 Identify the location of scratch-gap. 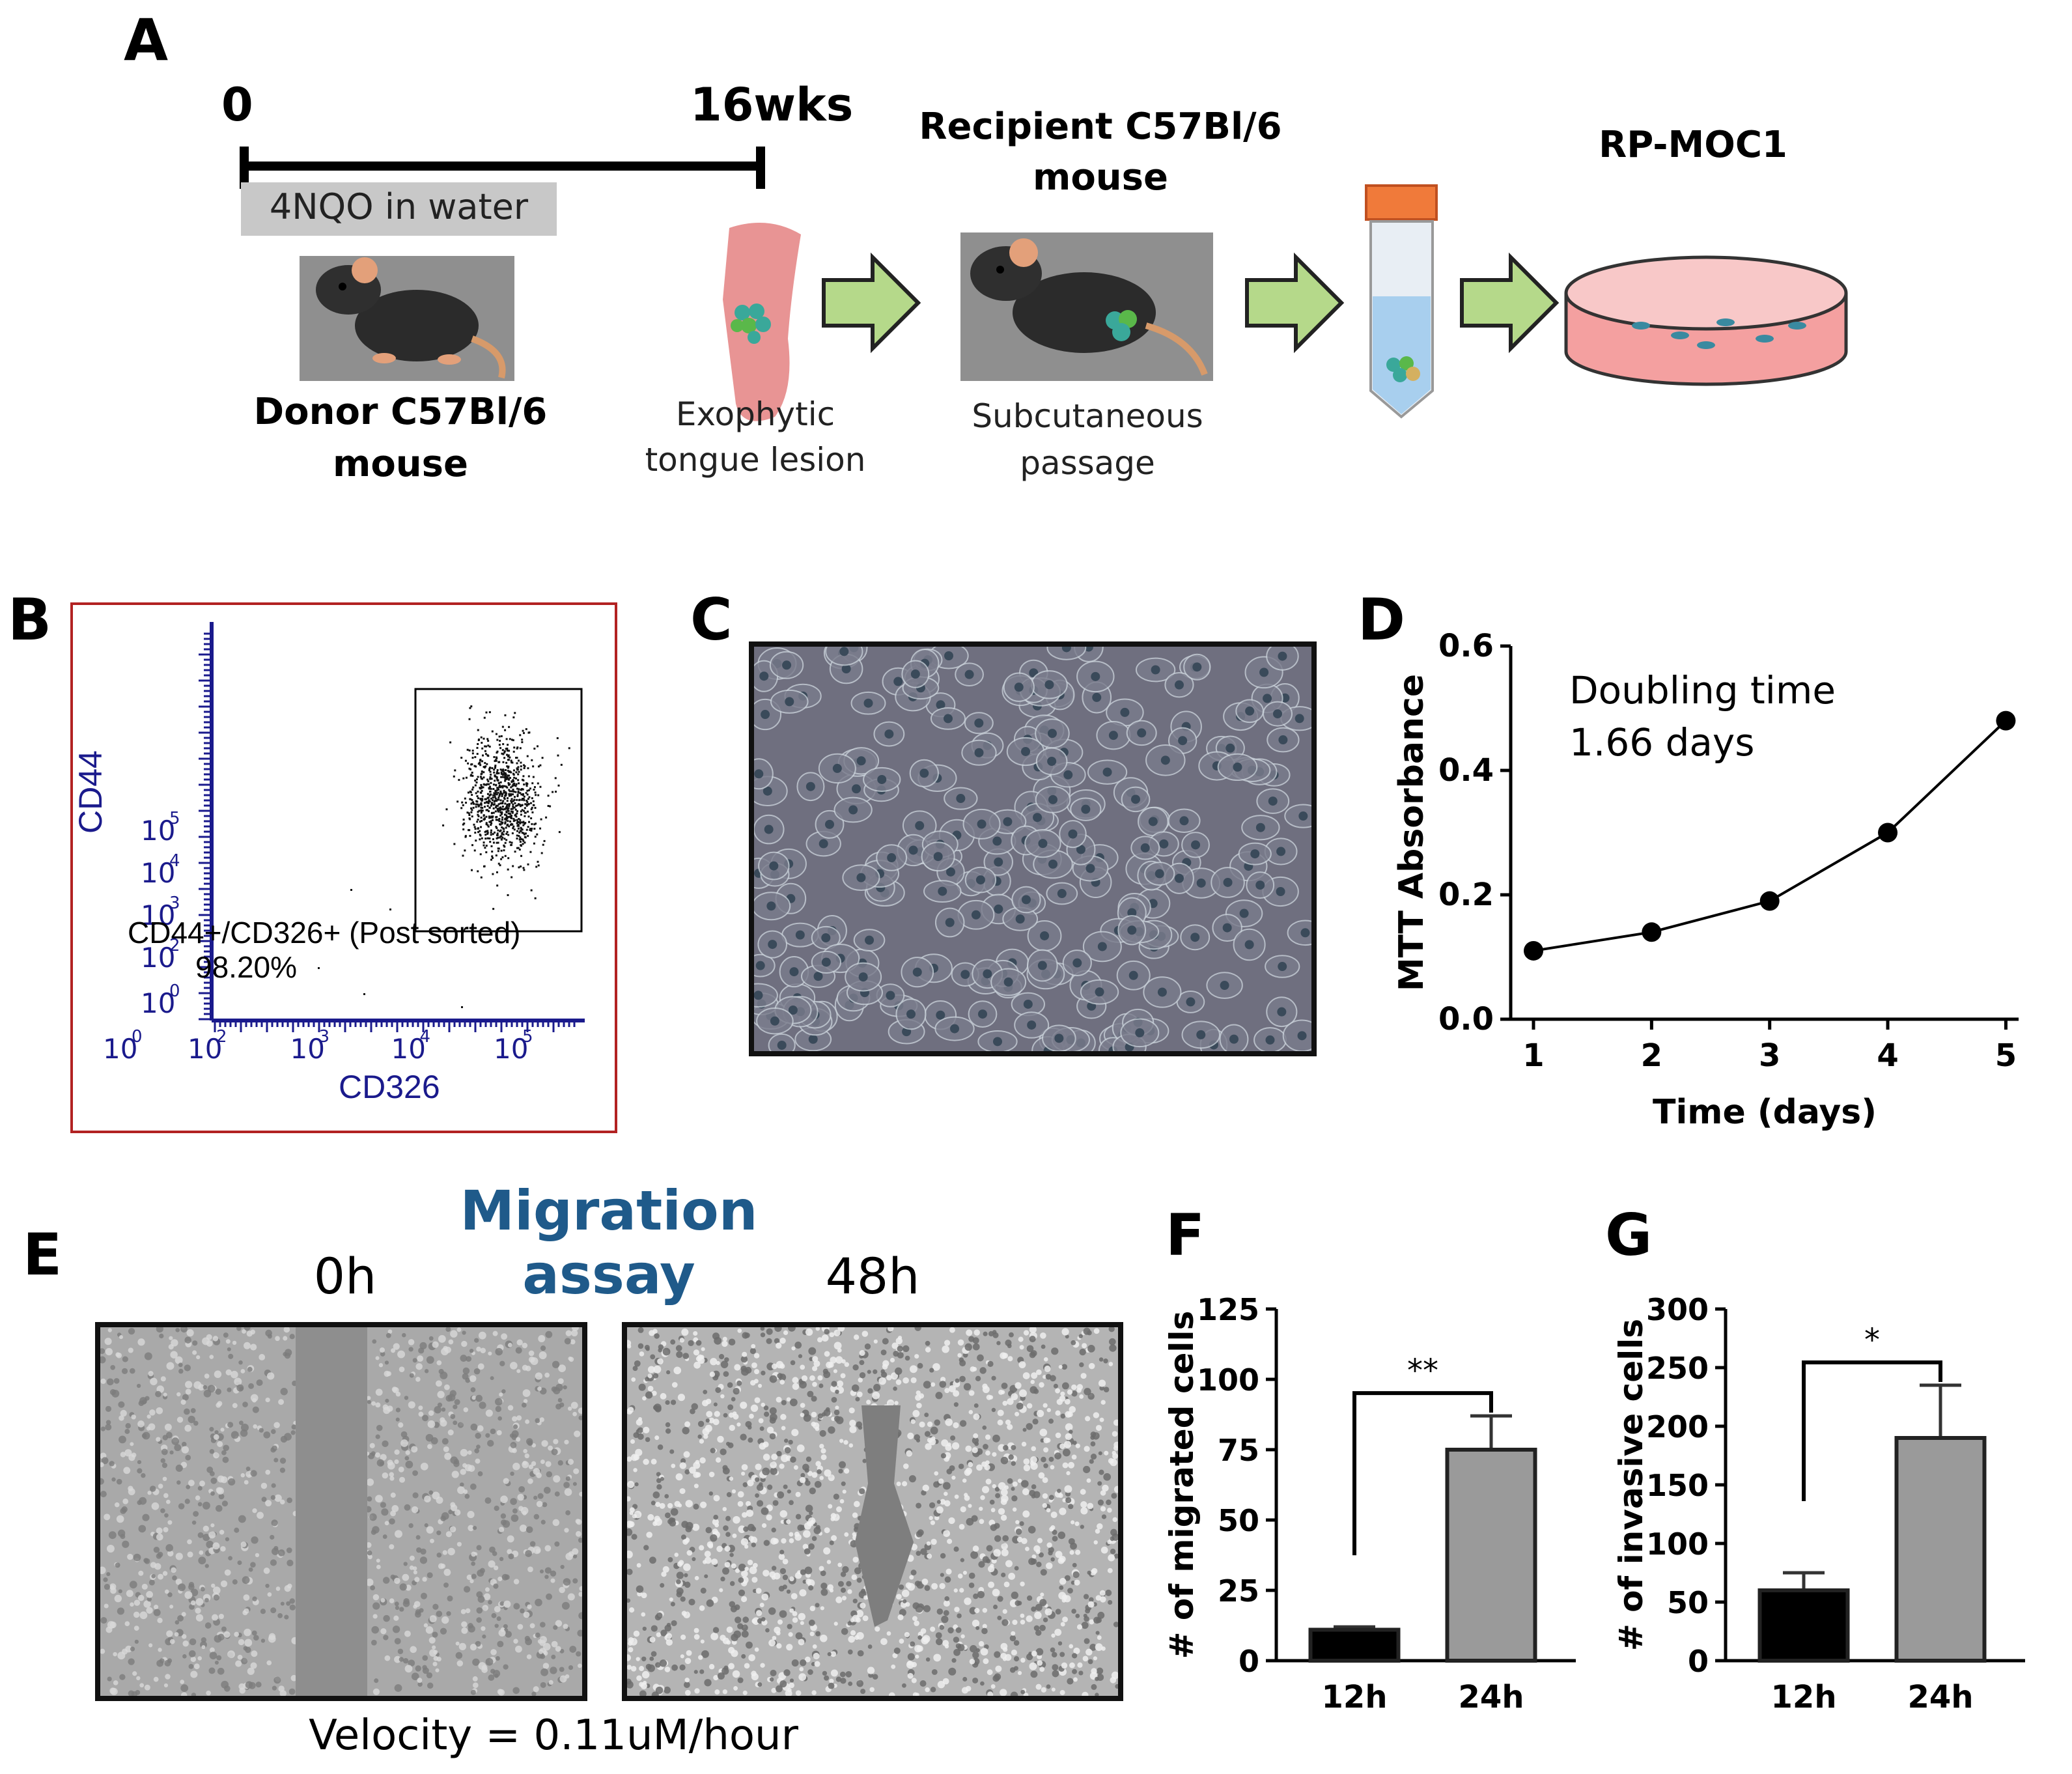
(885, 1516).